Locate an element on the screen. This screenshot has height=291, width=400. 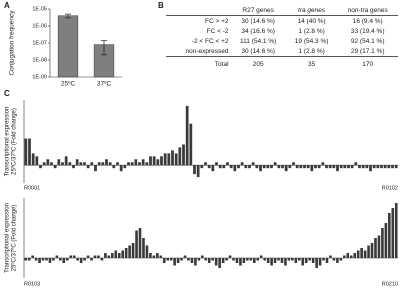
table-cell: 92 (54.1 %) is located at coordinates (367, 41).